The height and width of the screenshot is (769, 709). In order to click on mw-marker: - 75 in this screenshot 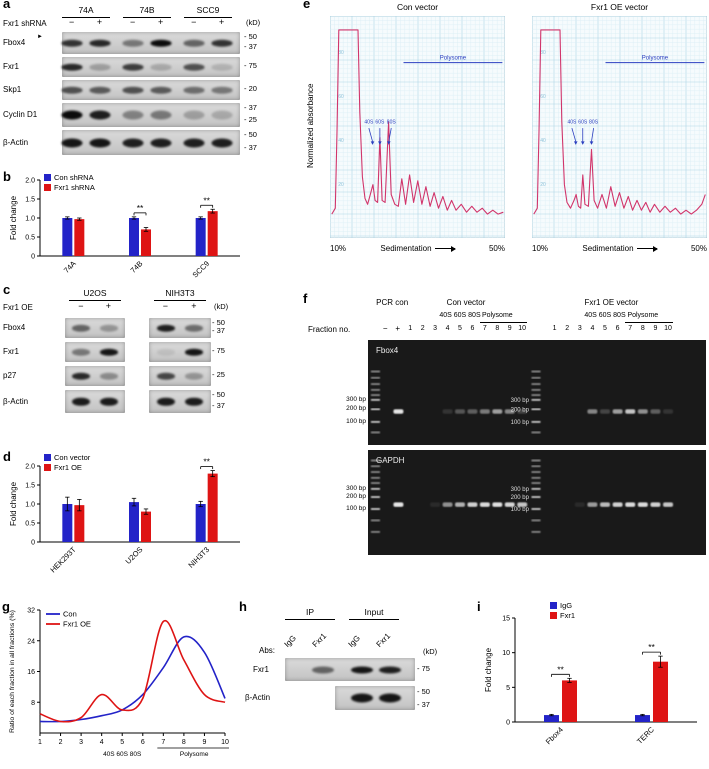, I will do `click(218, 350)`.